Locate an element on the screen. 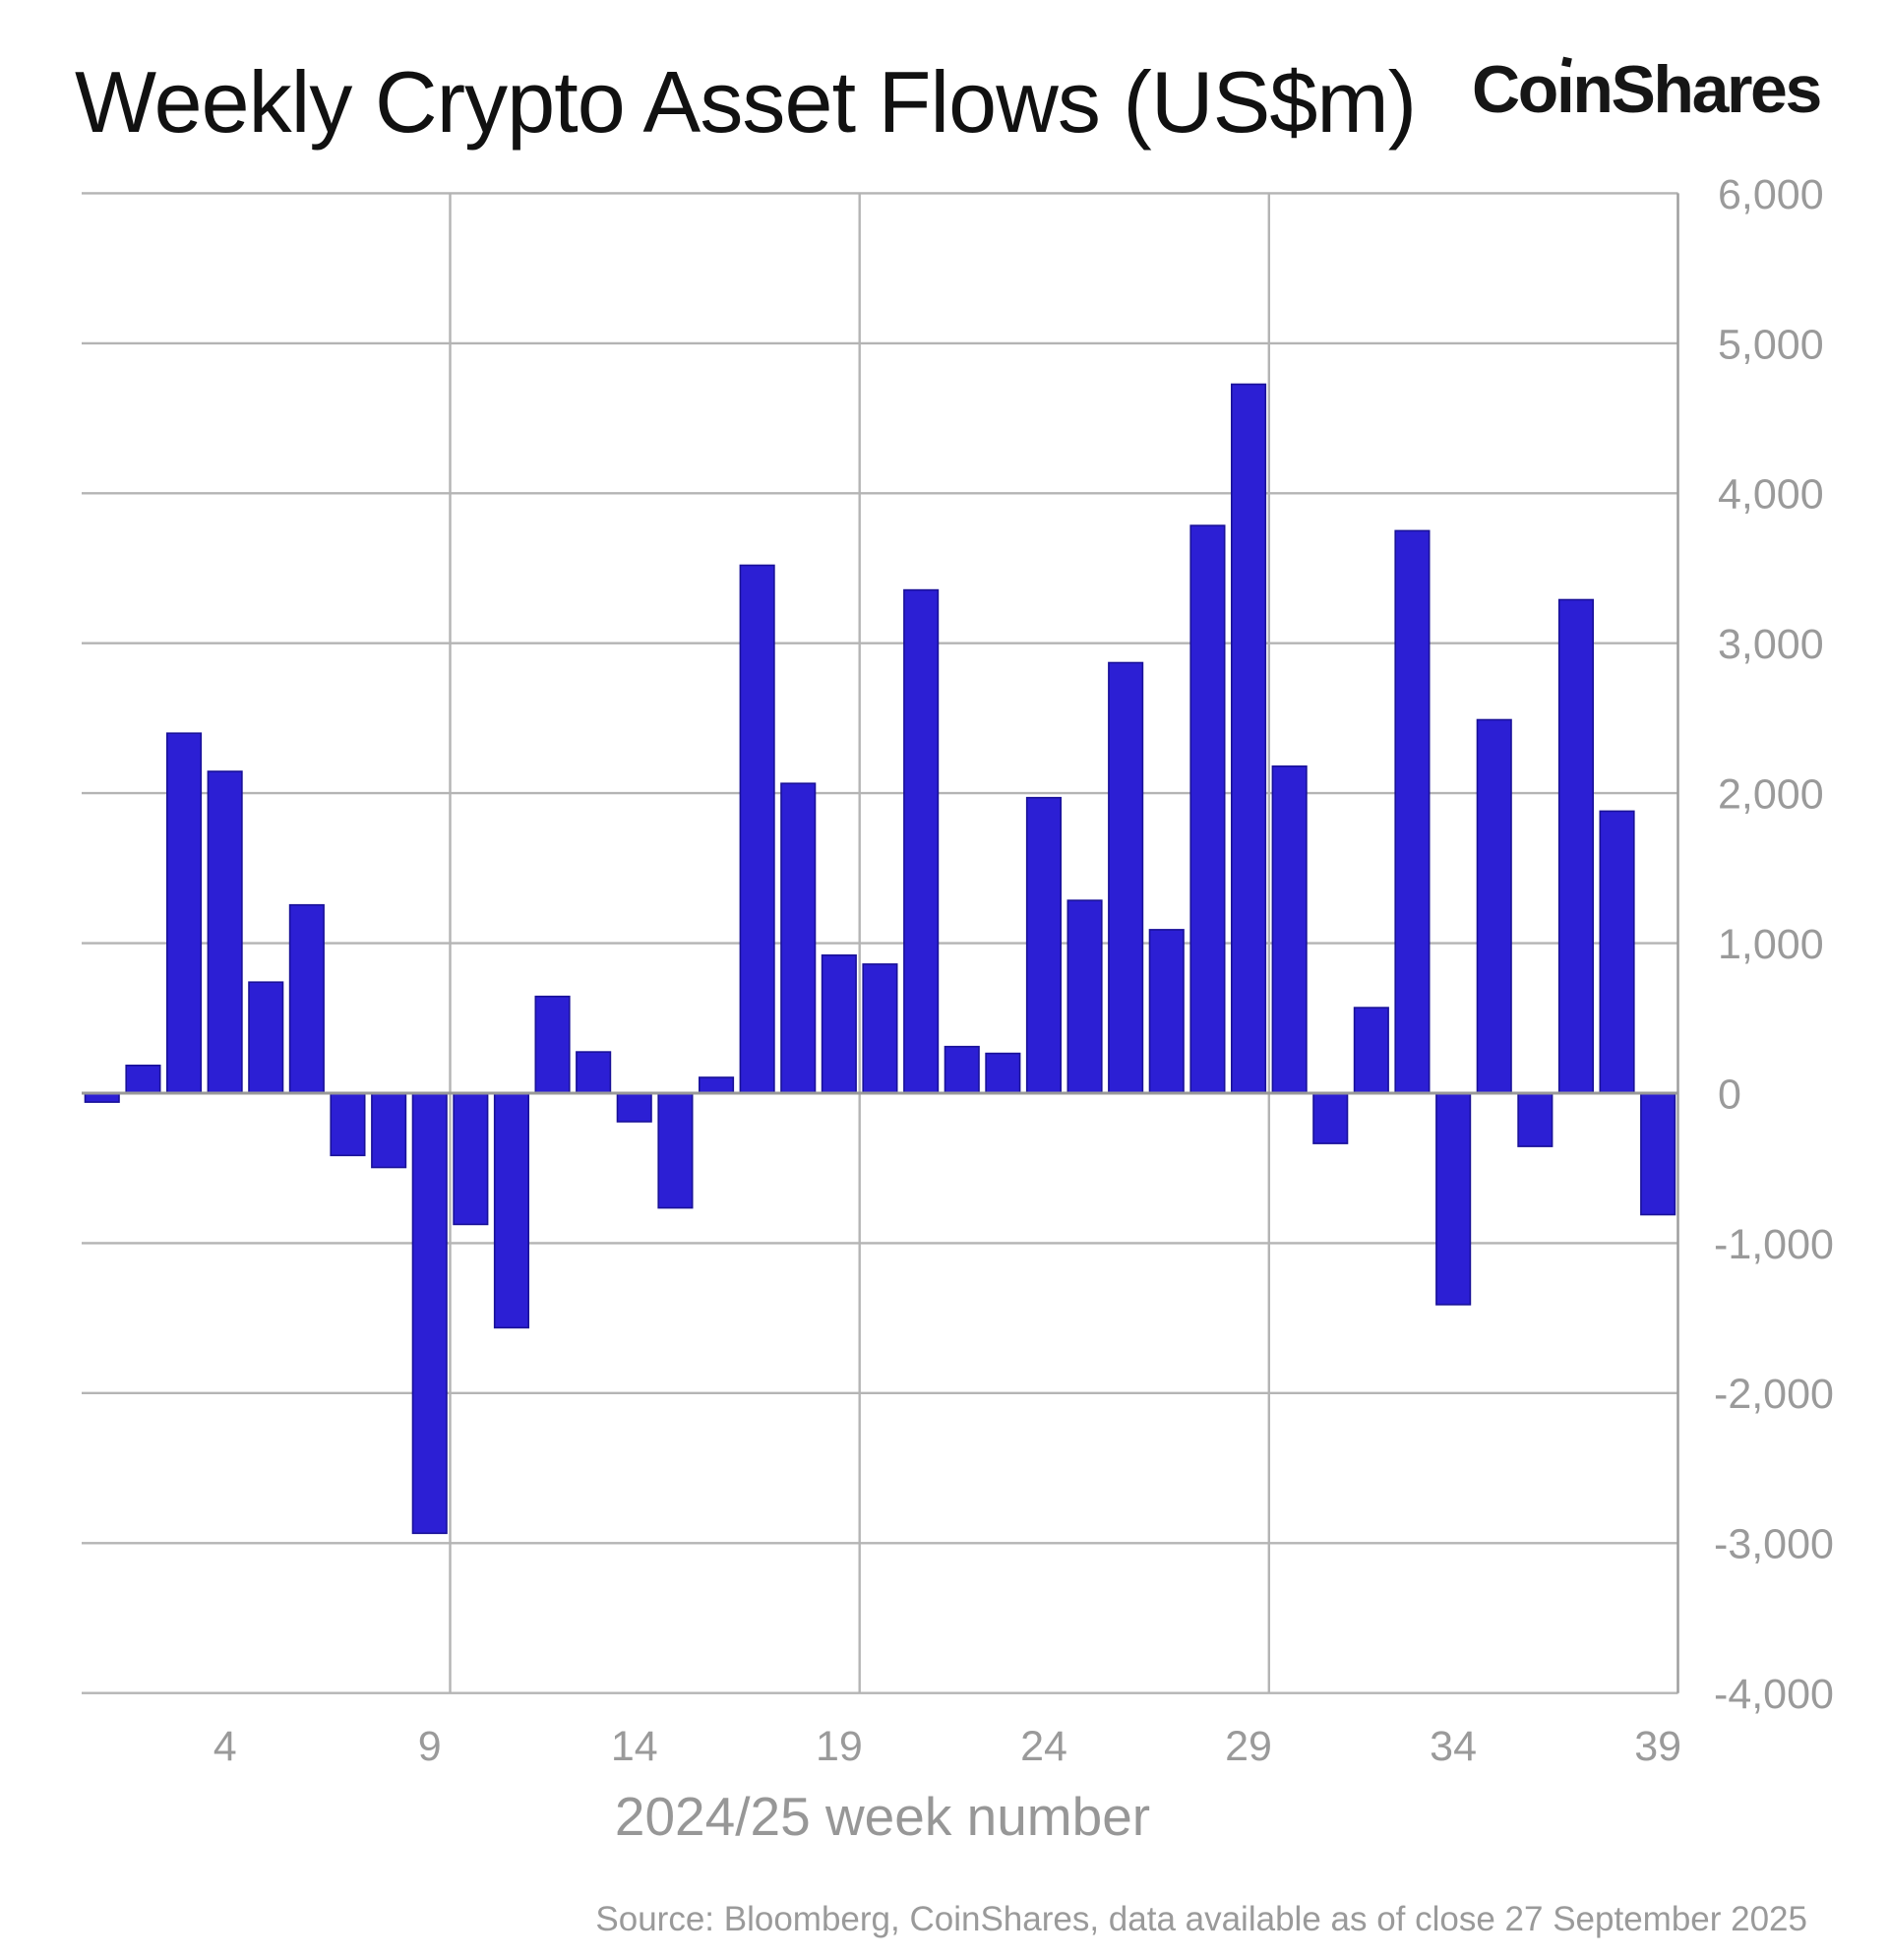 The height and width of the screenshot is (1960, 1889). svg-text: 6,000 is located at coordinates (1771, 194).